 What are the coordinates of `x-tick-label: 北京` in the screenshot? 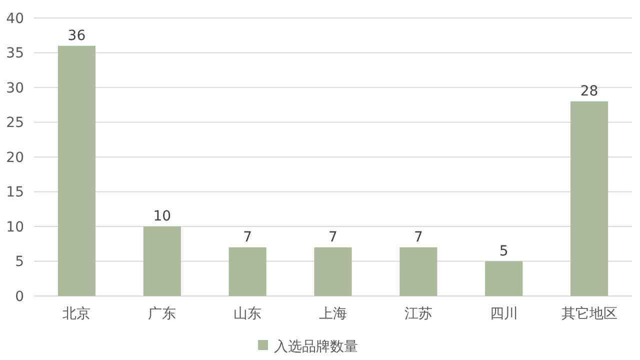 It's located at (76, 314).